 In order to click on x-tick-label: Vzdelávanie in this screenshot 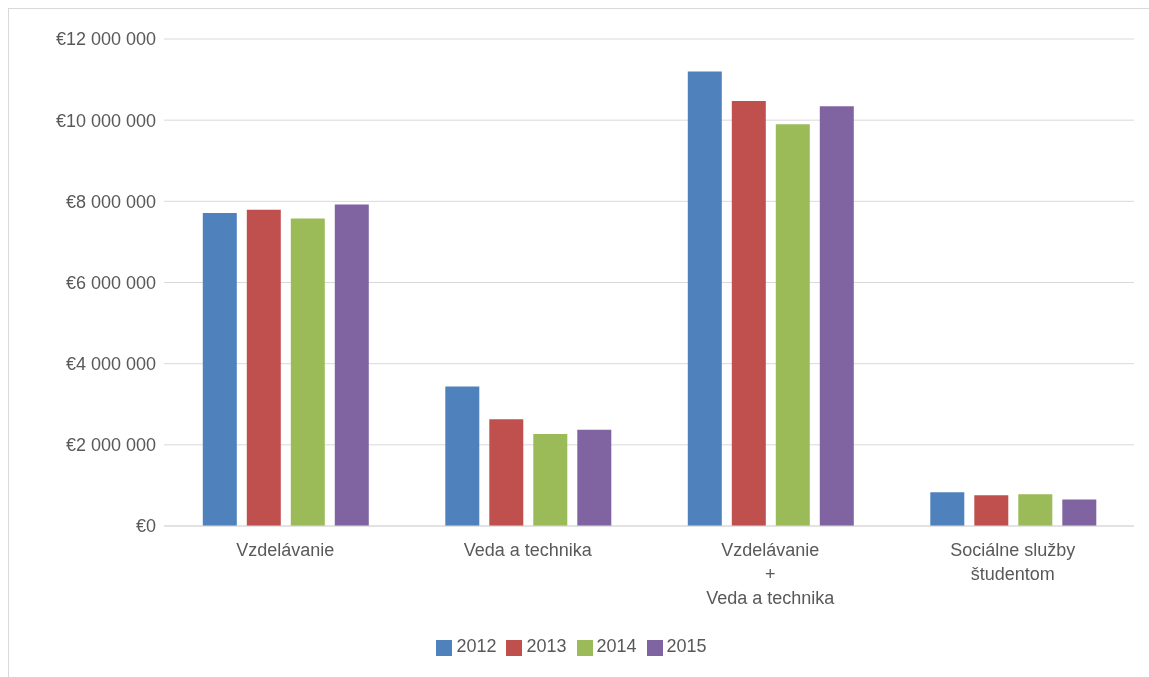, I will do `click(285, 550)`.